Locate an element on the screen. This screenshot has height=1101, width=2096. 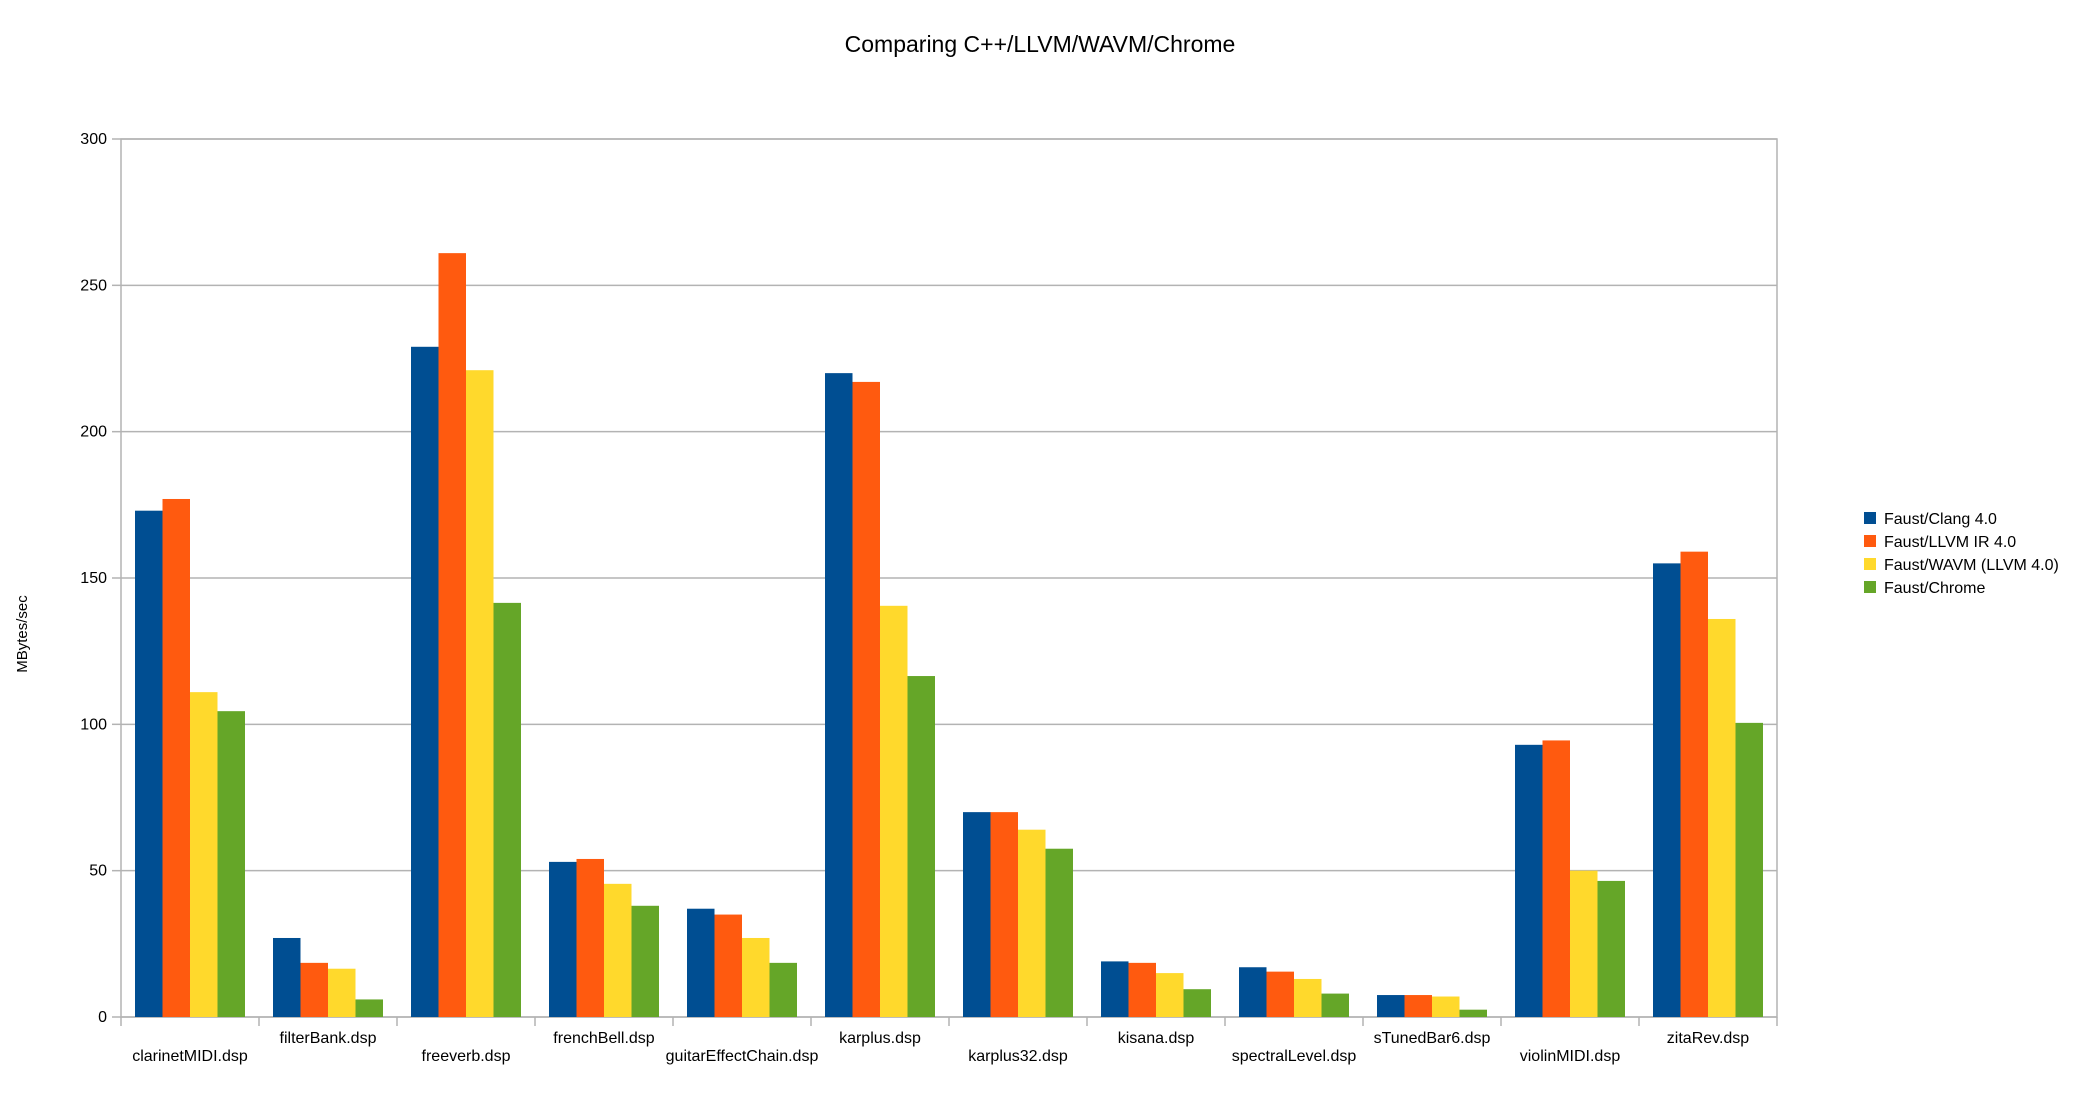
y-tick-label: 250 is located at coordinates (93, 285).